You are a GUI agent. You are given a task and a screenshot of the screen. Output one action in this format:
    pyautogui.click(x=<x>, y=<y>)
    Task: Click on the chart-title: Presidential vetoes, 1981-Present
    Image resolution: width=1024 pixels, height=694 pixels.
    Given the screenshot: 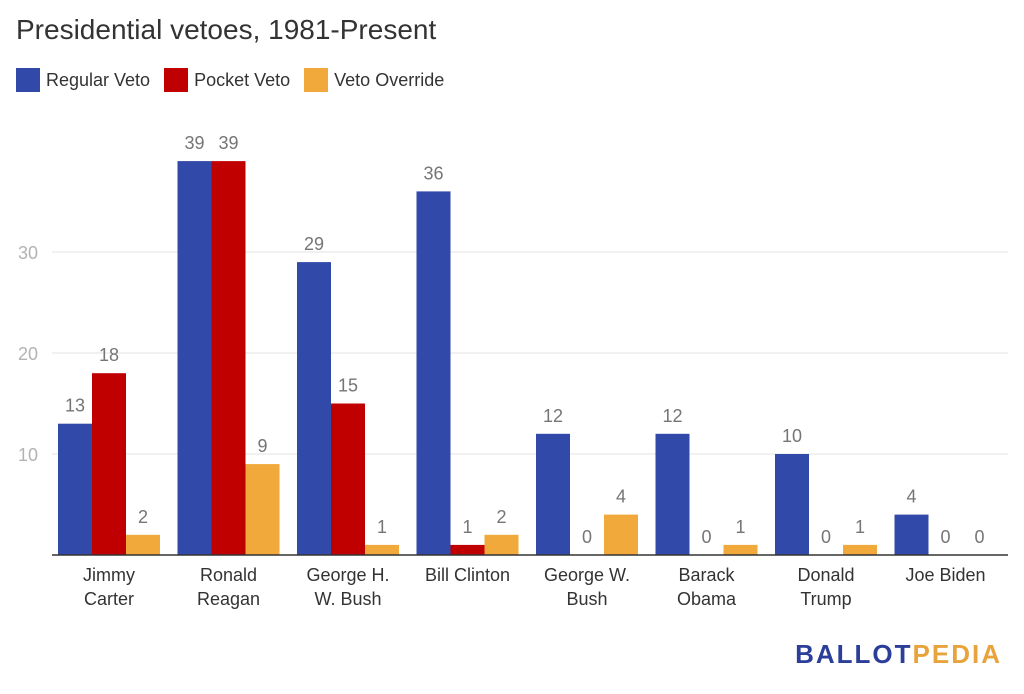 What is the action you would take?
    pyautogui.click(x=226, y=29)
    